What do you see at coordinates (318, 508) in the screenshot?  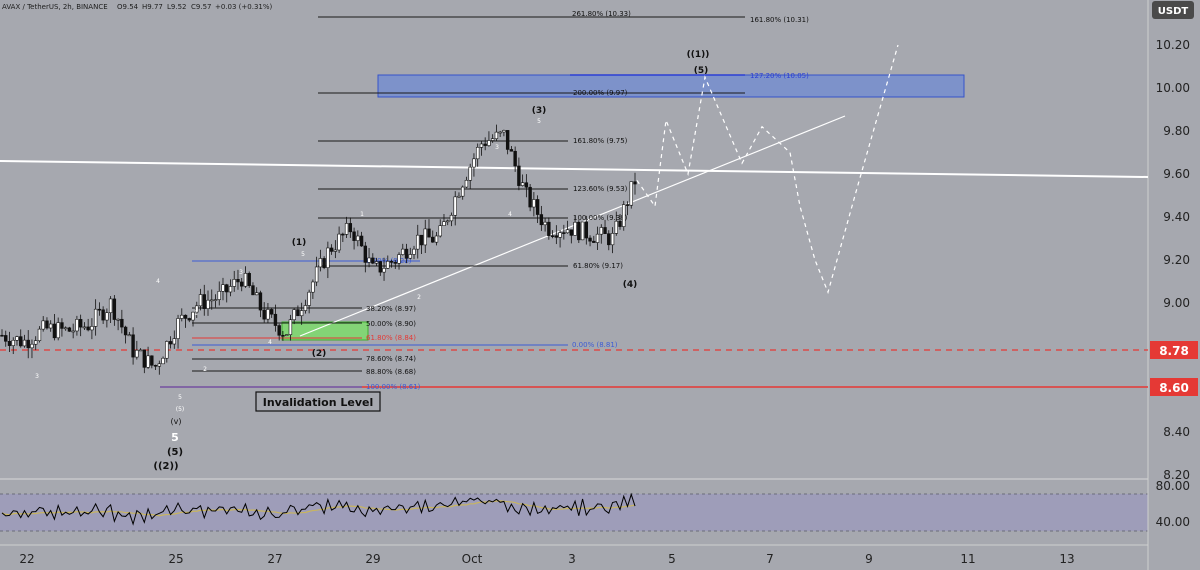 I see `rsi-ma-line` at bounding box center [318, 508].